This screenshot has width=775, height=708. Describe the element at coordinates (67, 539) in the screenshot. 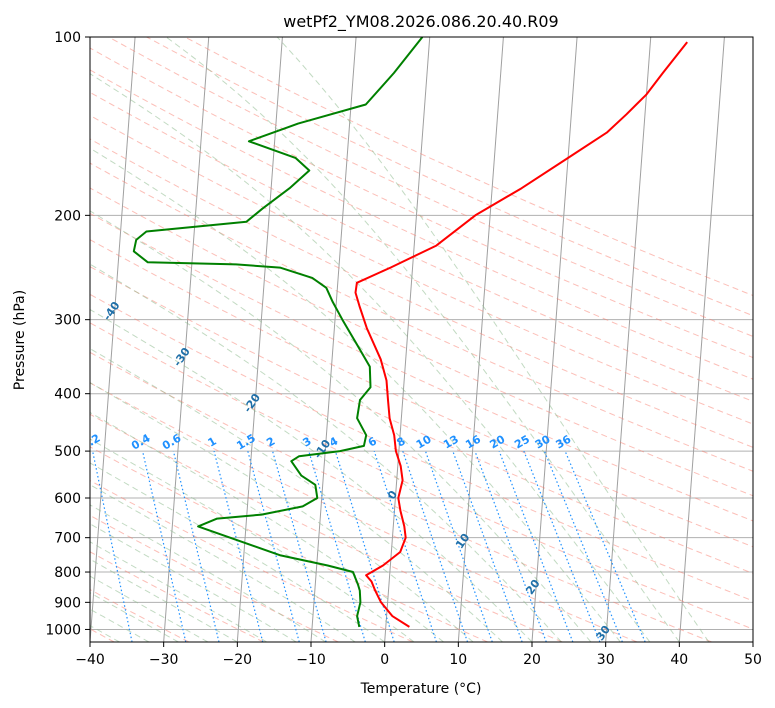

I see `y-tick-label: 700` at that location.